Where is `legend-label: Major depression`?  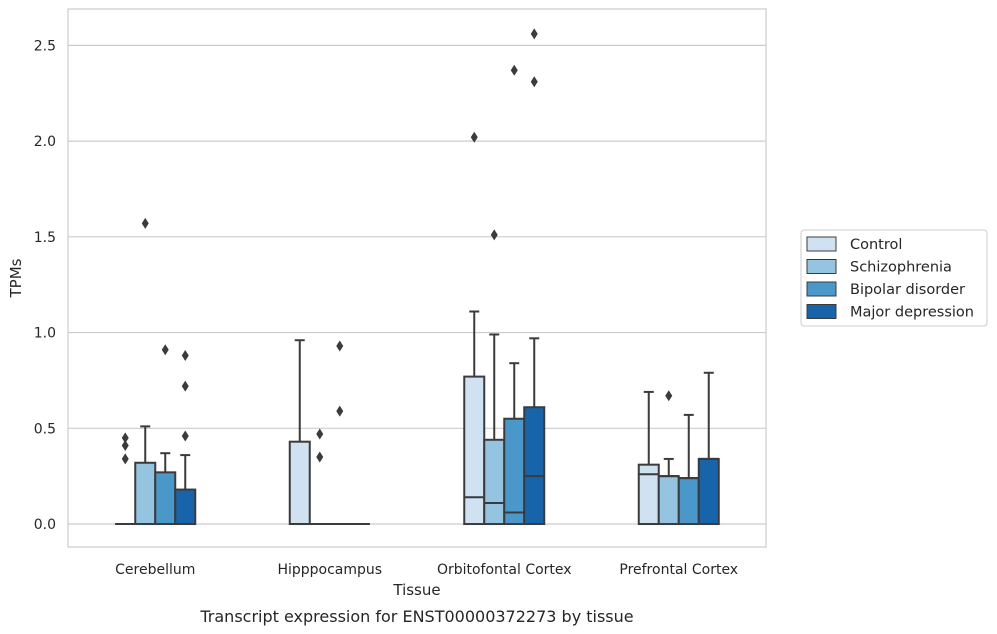 legend-label: Major depression is located at coordinates (912, 313).